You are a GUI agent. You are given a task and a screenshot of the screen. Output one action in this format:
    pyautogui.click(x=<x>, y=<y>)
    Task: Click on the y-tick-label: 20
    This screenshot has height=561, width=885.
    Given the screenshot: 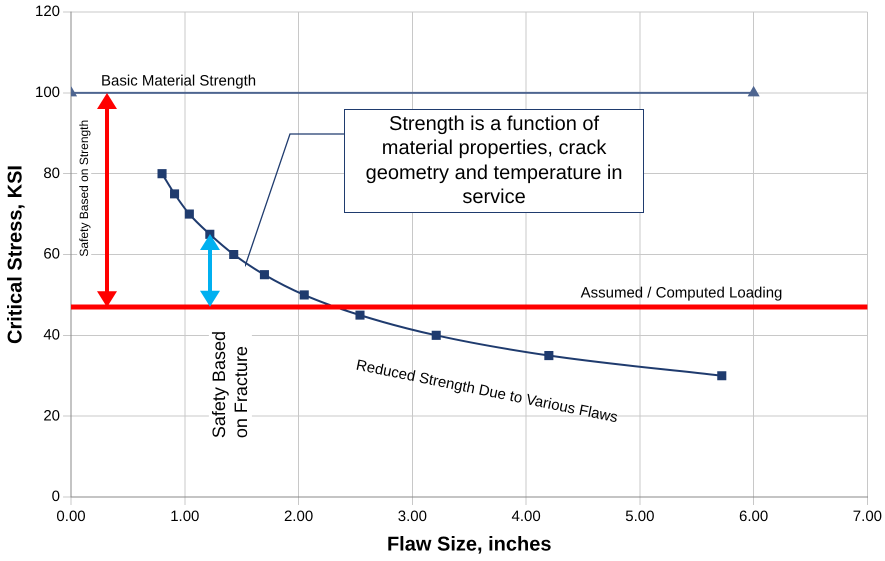 What is the action you would take?
    pyautogui.click(x=51, y=415)
    